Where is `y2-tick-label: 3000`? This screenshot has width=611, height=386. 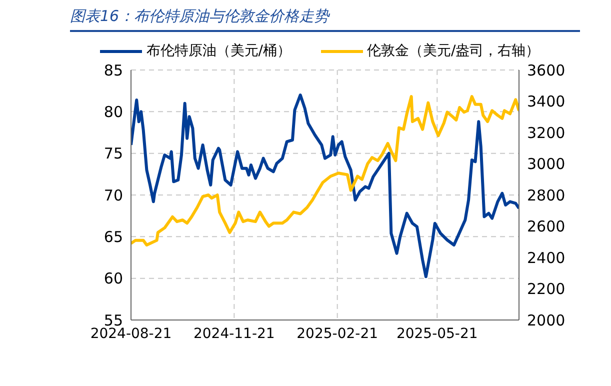
y2-tick-label: 3000 is located at coordinates (546, 164).